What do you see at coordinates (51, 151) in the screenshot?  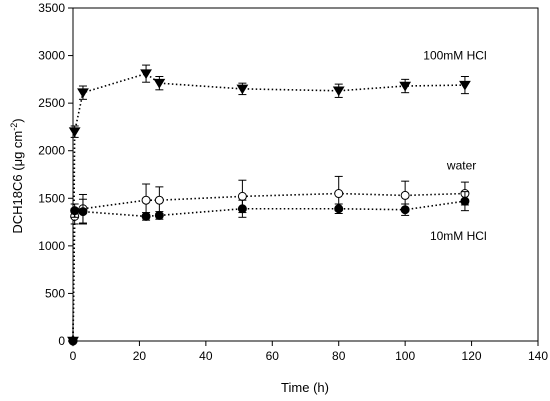 I see `y-tick-label: 2000` at bounding box center [51, 151].